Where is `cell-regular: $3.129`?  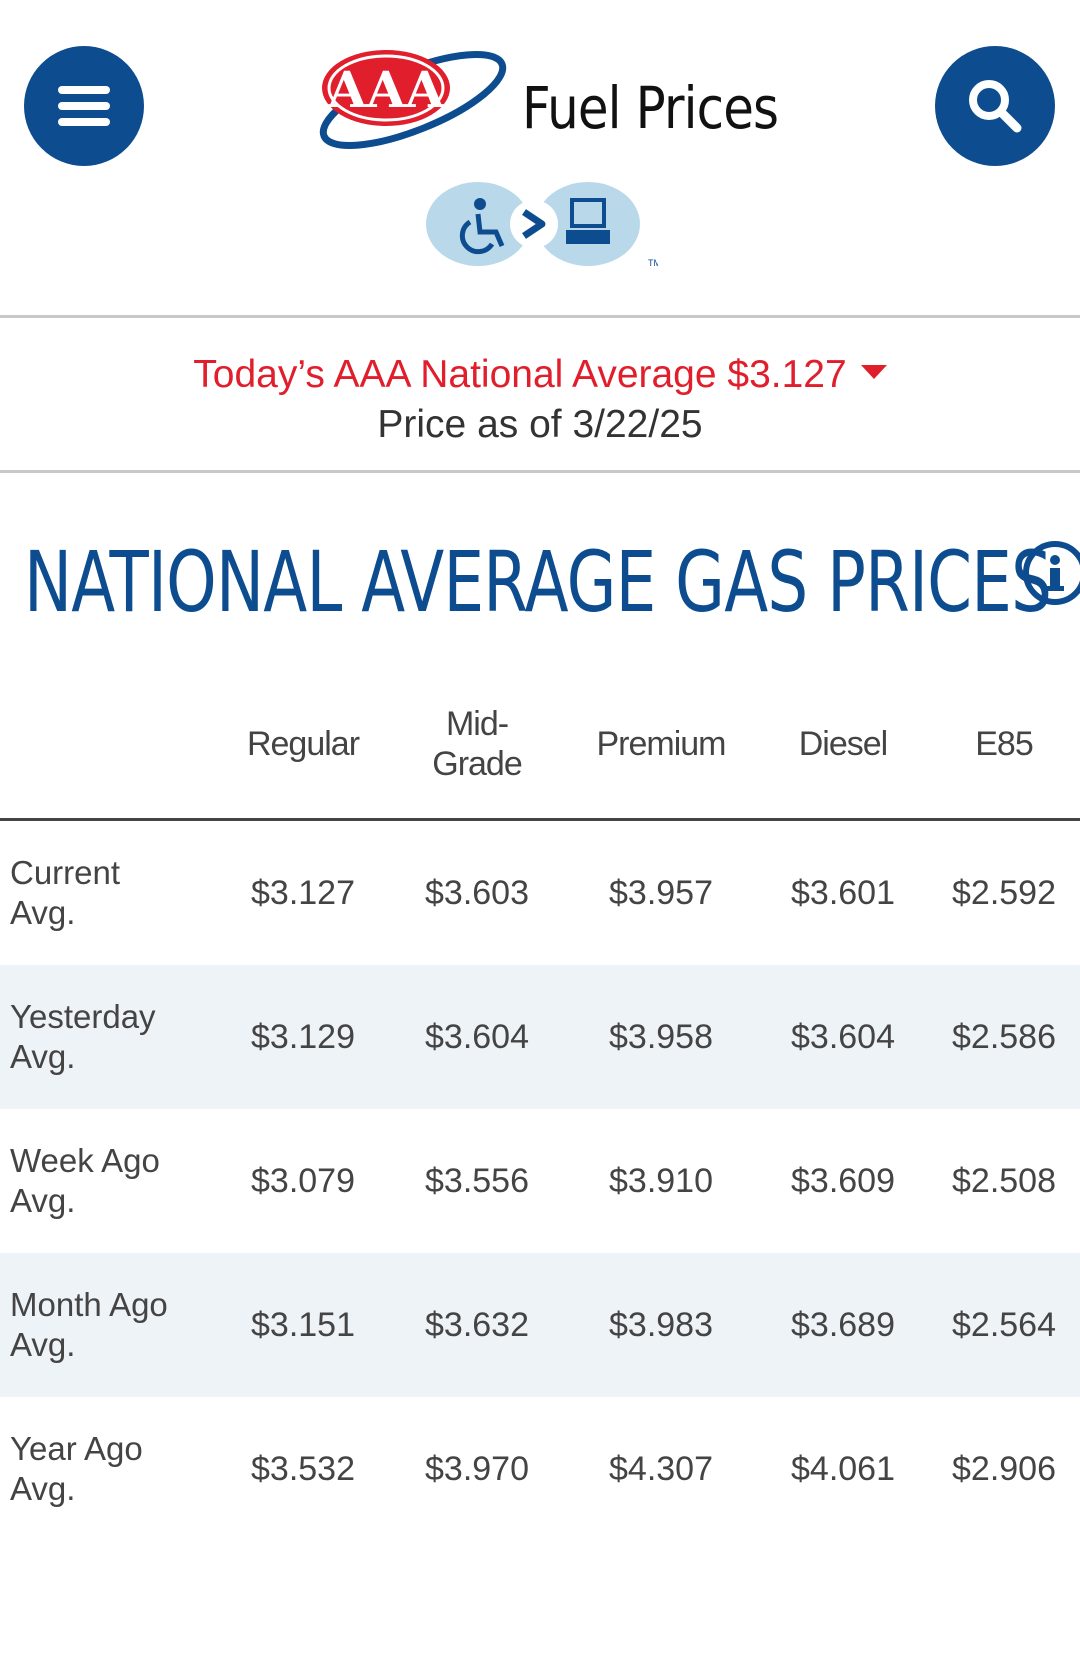 cell-regular: $3.129 is located at coordinates (303, 1037).